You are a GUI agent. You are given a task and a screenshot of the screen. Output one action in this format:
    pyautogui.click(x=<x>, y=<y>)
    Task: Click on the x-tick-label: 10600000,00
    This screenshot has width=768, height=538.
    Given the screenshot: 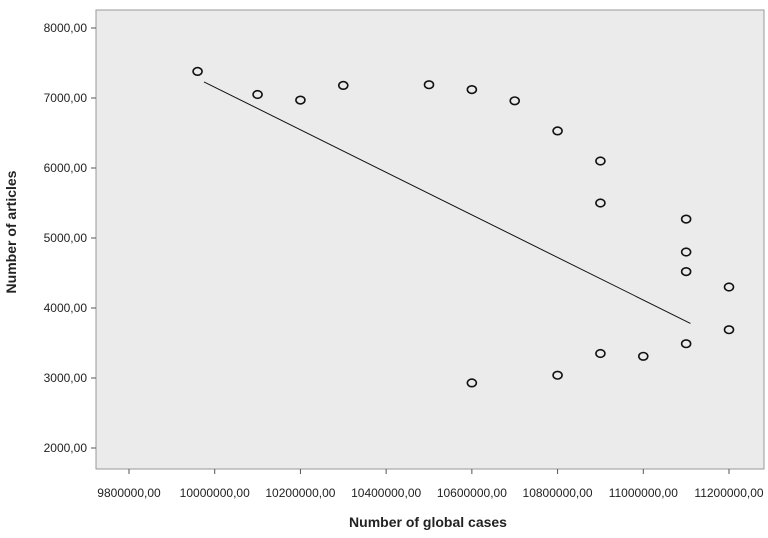 What is the action you would take?
    pyautogui.click(x=472, y=493)
    